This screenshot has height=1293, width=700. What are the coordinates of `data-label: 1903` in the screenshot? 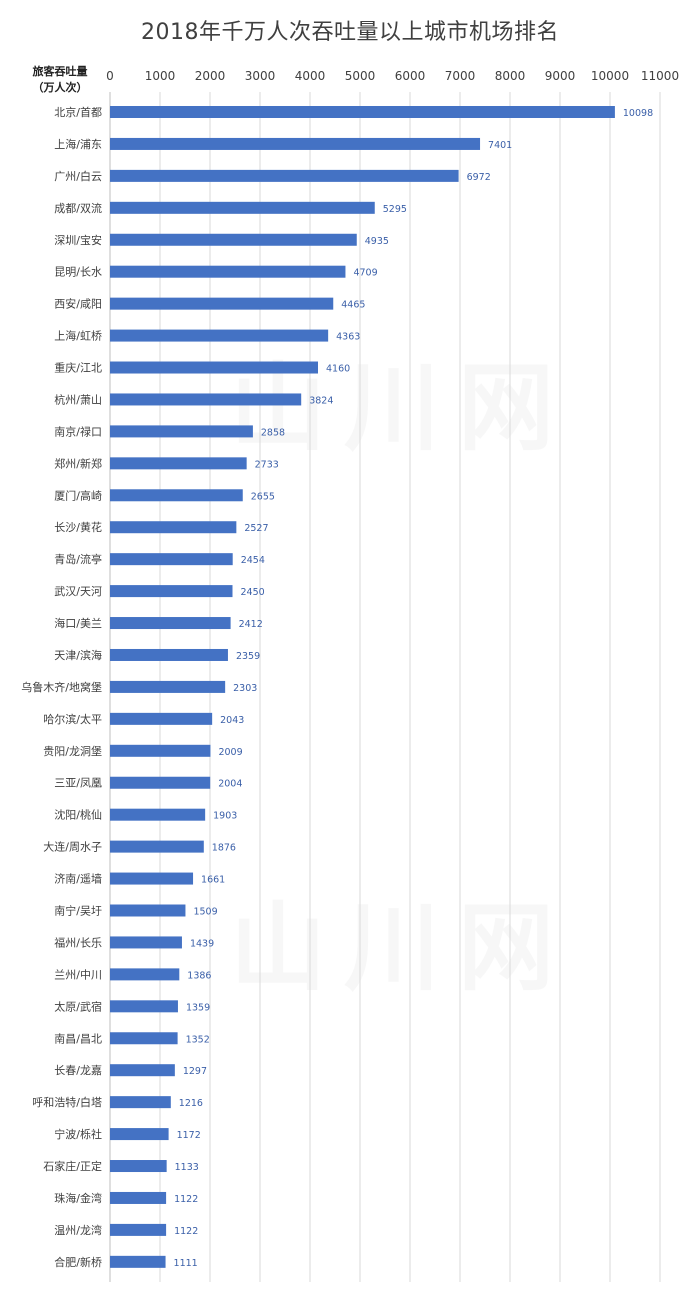 It's located at (225, 816).